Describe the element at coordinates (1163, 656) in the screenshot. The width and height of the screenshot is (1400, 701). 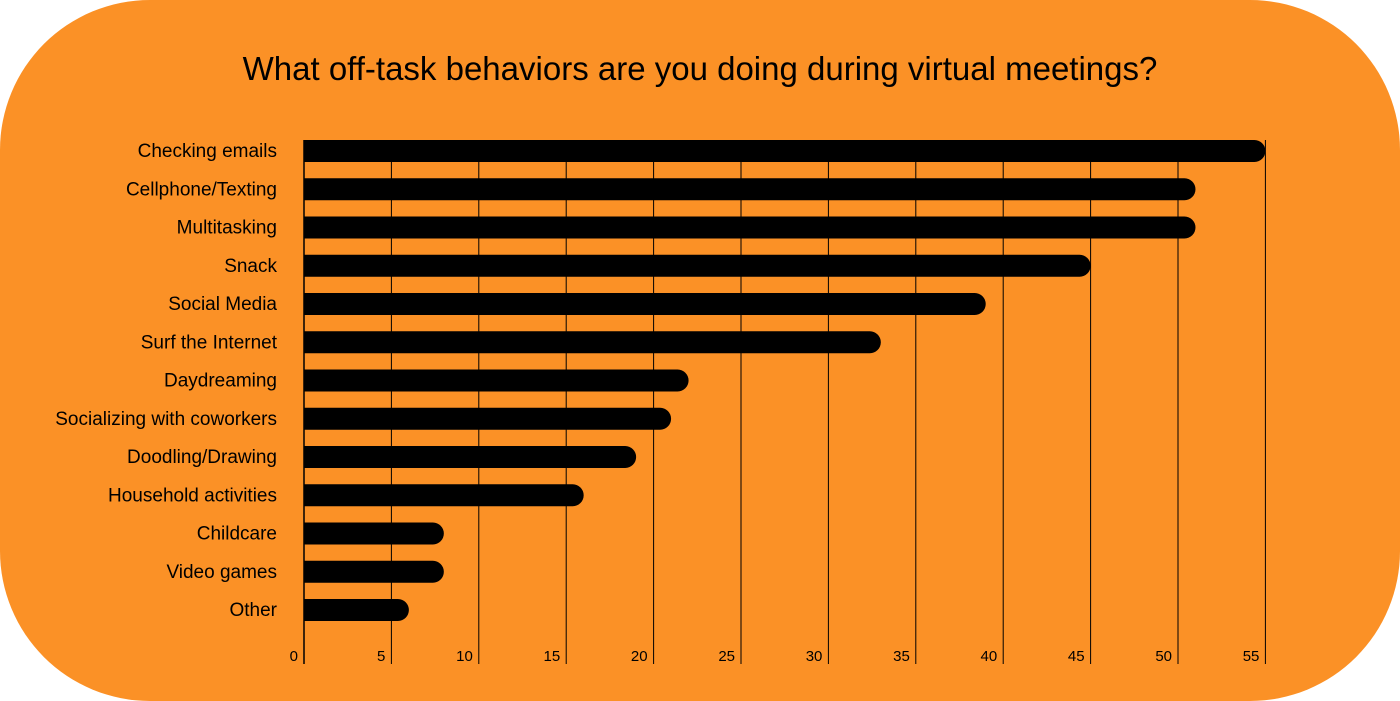
I see `x-tick-label: 50` at that location.